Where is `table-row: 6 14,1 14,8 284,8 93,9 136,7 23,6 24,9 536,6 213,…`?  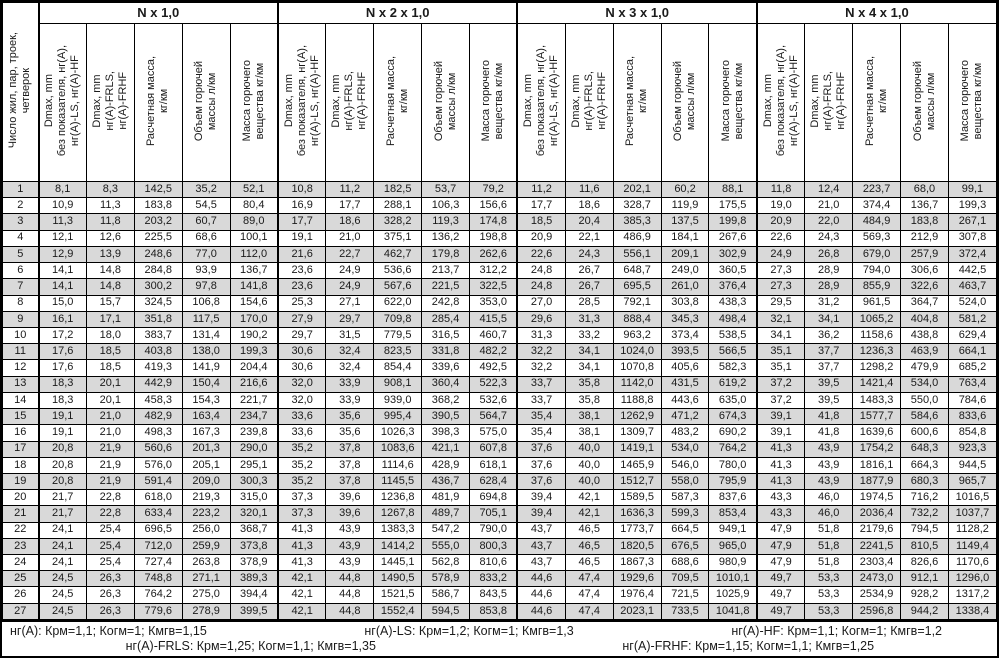 table-row: 6 14,1 14,8 284,8 93,9 136,7 23,6 24,9 536,6 213,… is located at coordinates (500, 271).